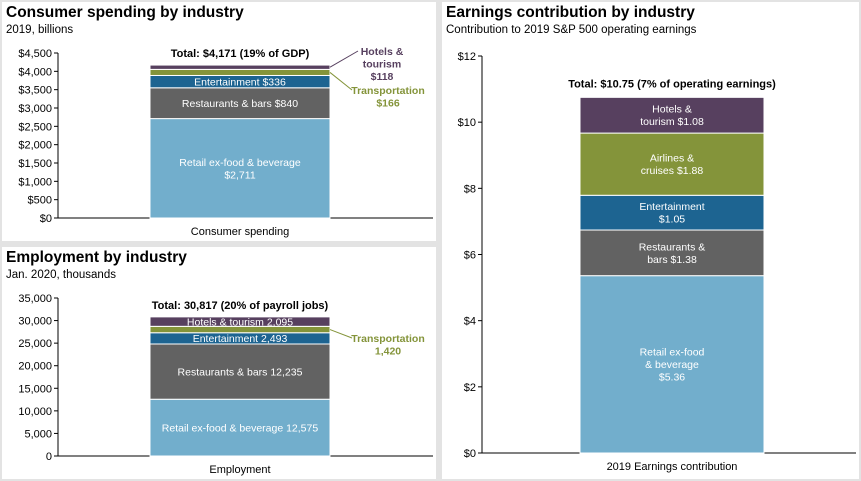  Describe the element at coordinates (240, 82) in the screenshot. I see `data-label-entertainment: Entertainment $336` at that location.